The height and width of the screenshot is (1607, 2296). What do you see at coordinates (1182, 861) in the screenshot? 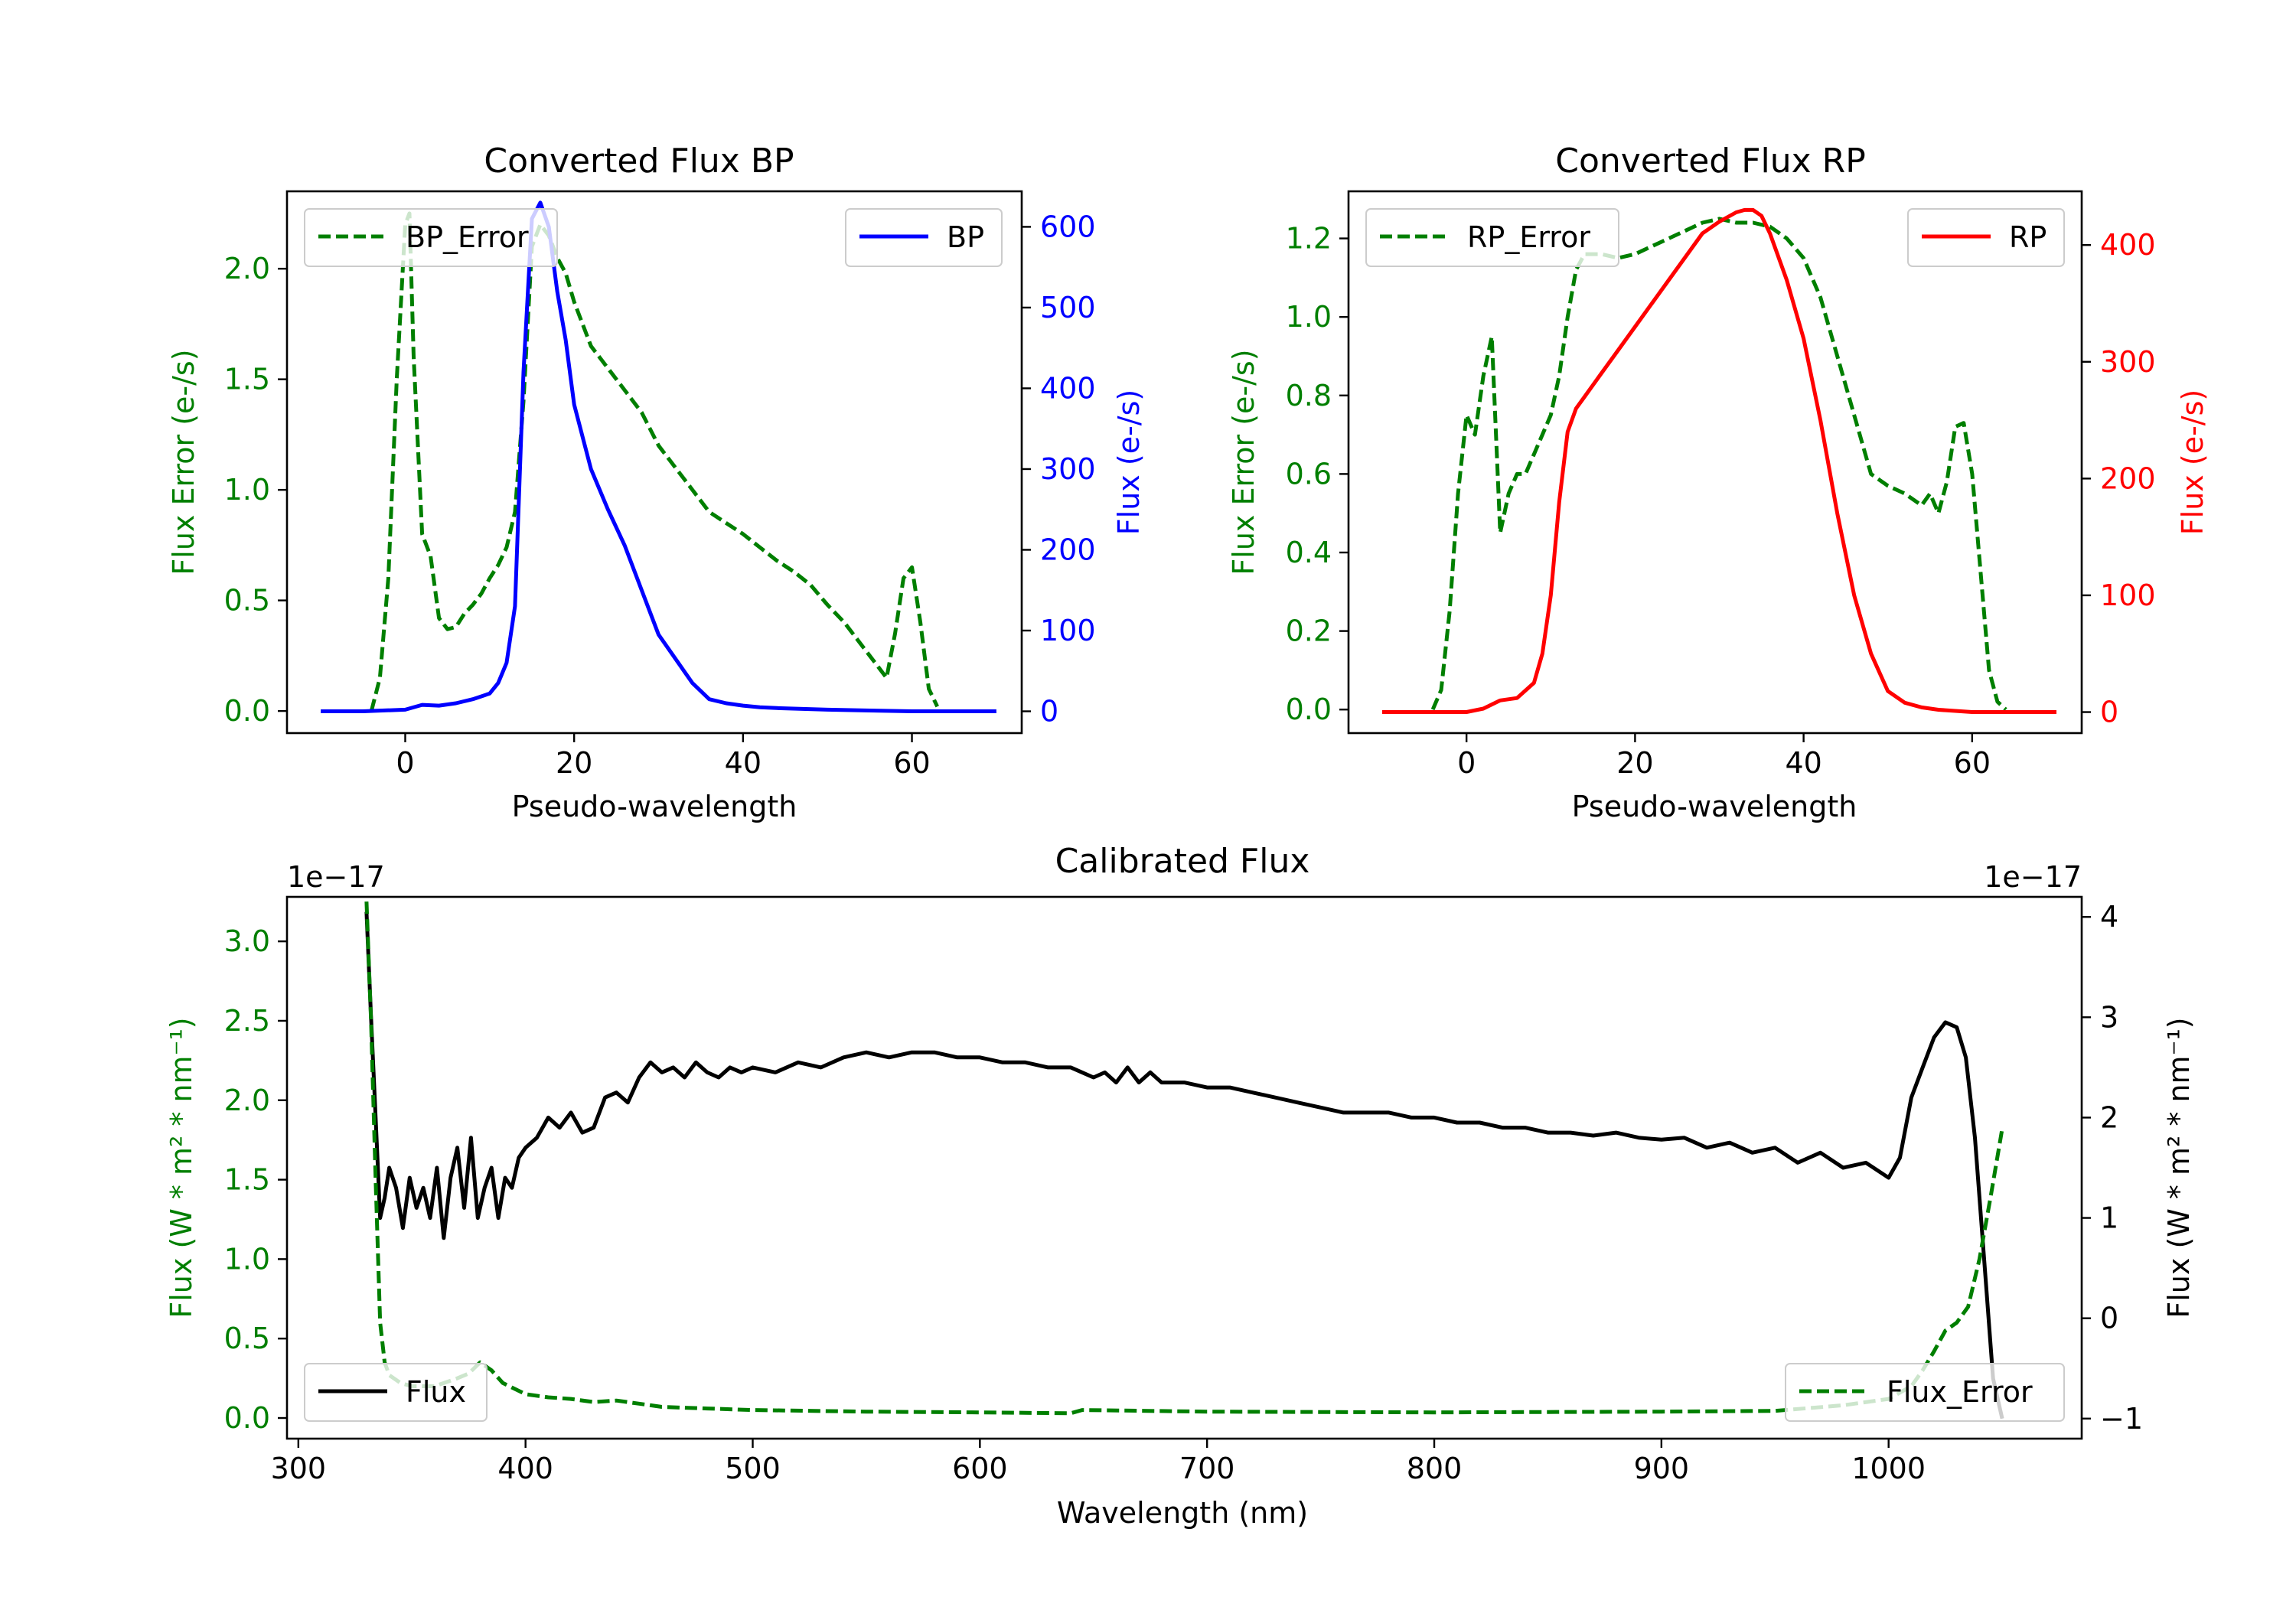
I see `chart-title: Calibrated Flux` at bounding box center [1182, 861].